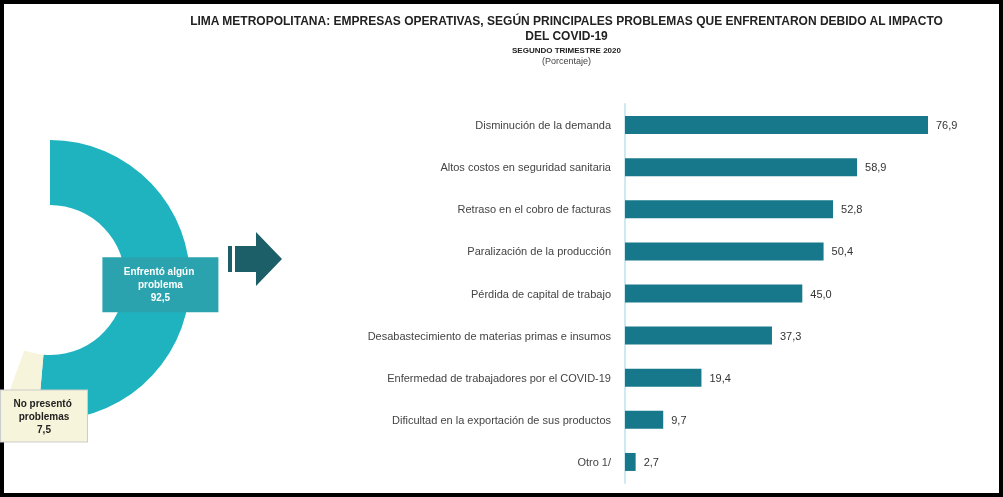  What do you see at coordinates (852, 209) in the screenshot?
I see `data-label: 52,8` at bounding box center [852, 209].